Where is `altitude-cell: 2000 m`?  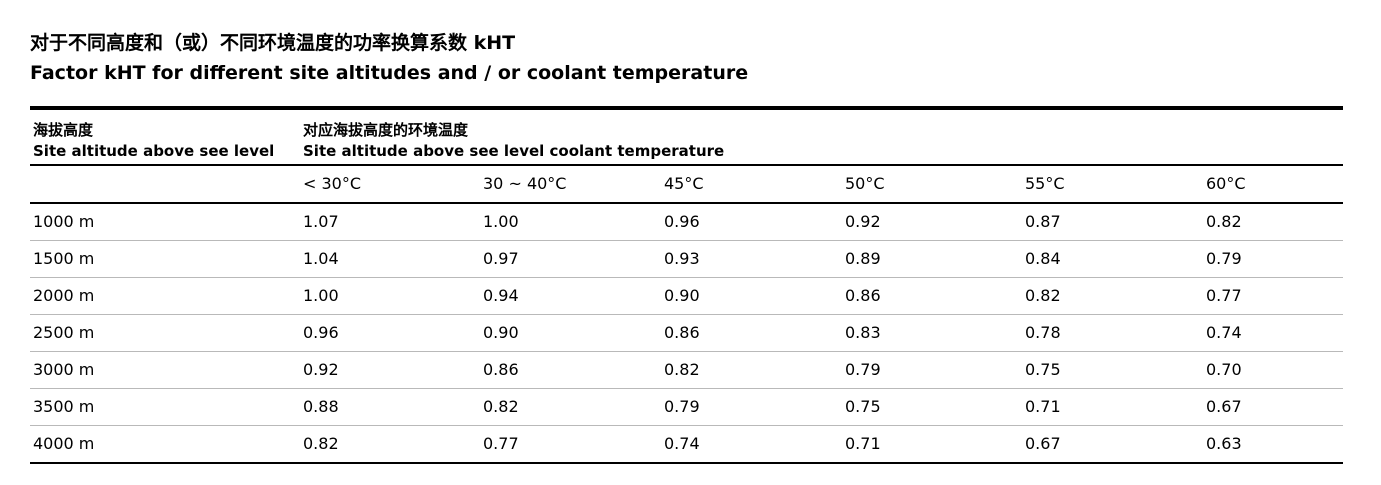 altitude-cell: 2000 m is located at coordinates (64, 295).